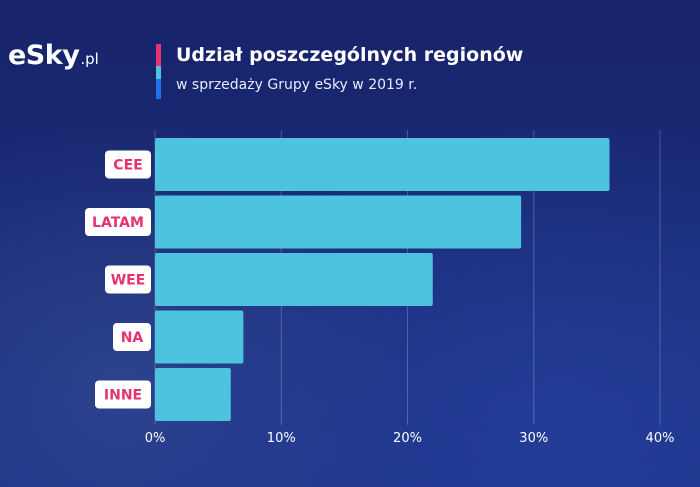  Describe the element at coordinates (158, 55) in the screenshot. I see `accent-bar-pink` at that location.